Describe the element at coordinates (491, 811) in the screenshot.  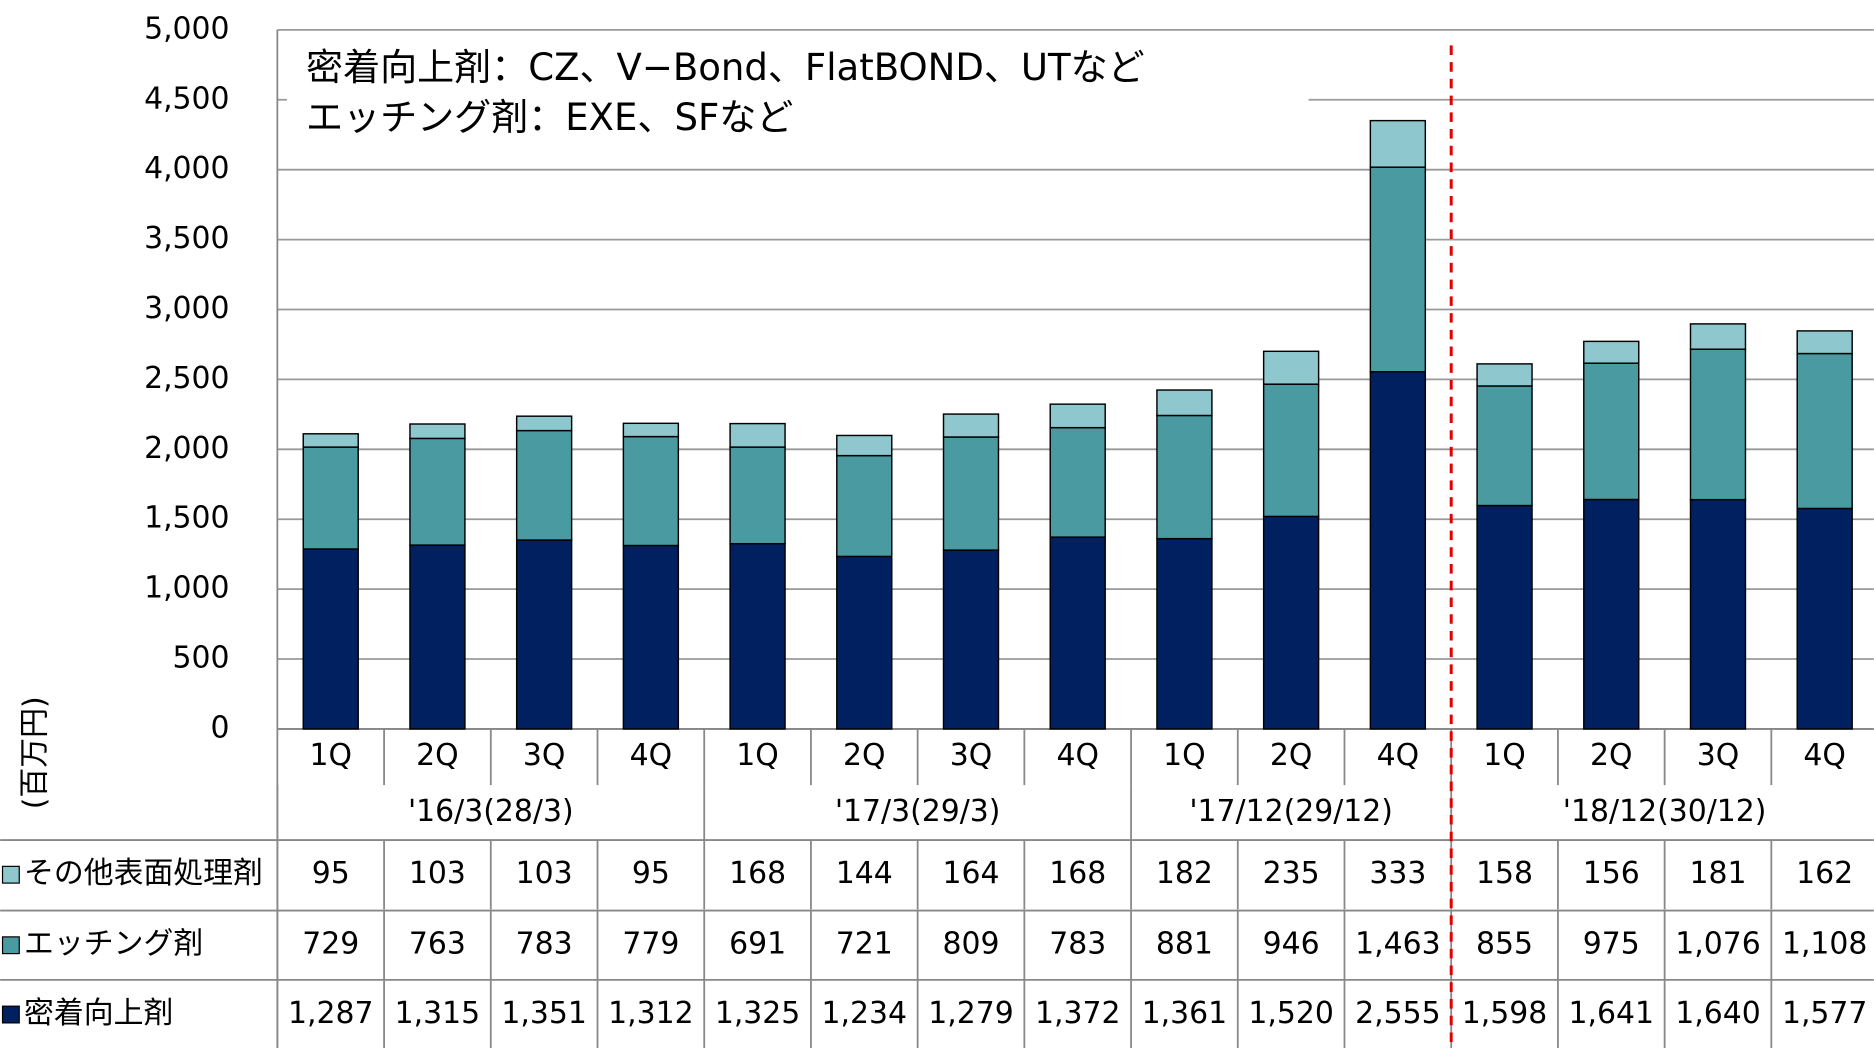
I see `group-label: '16/3(28/3)` at that location.